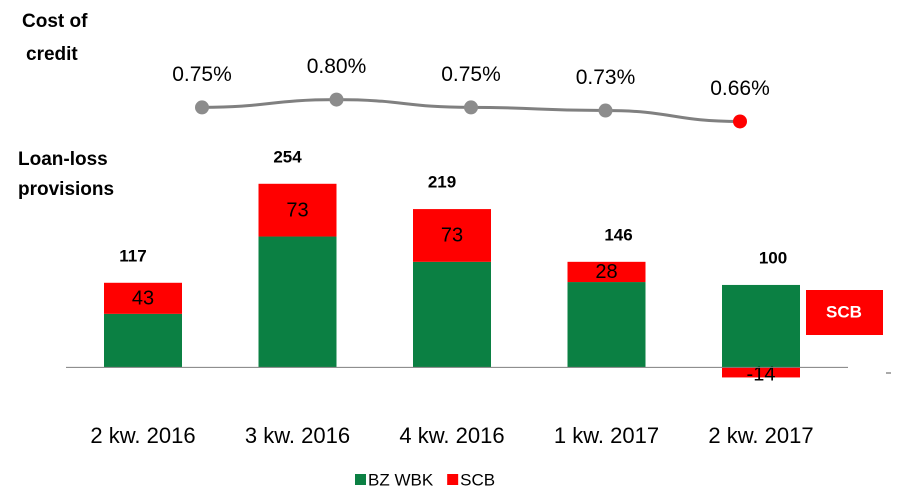 This screenshot has height=490, width=897. I want to click on legend-label: BZ WBK, so click(401, 479).